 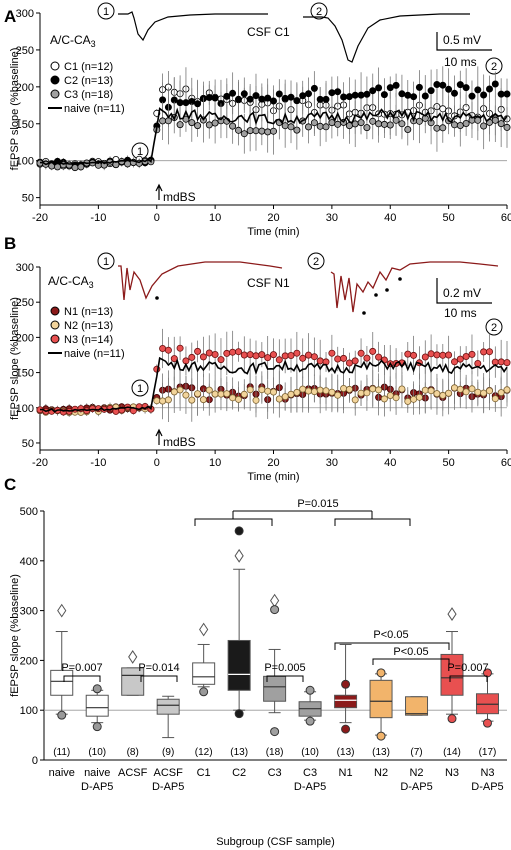 What do you see at coordinates (98, 218) in the screenshot?
I see `a-xtick-label: -10` at bounding box center [98, 218].